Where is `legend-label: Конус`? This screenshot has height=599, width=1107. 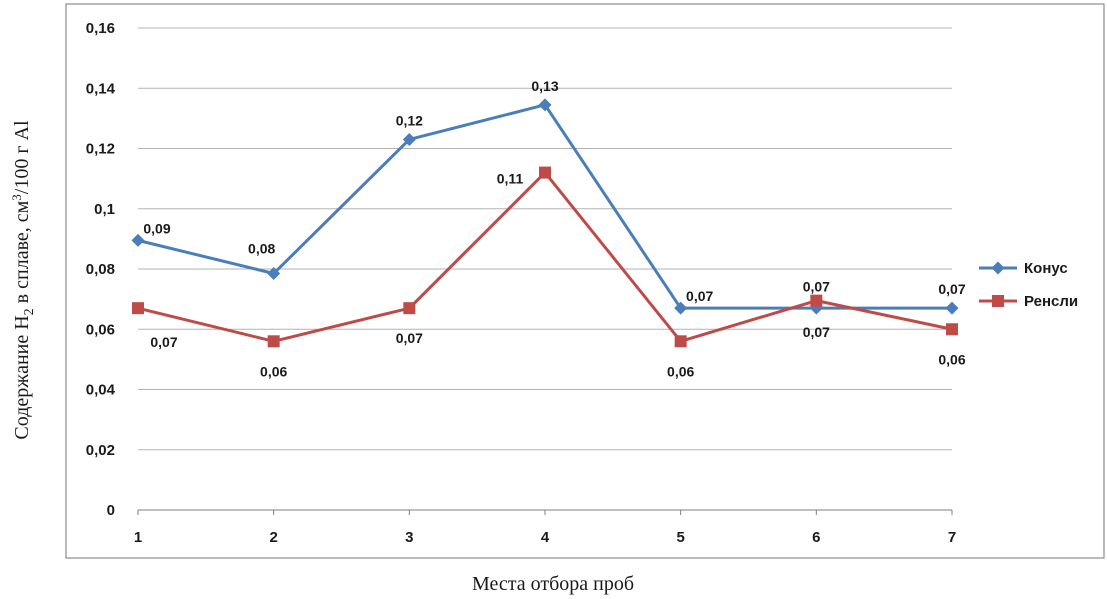 legend-label: Конус is located at coordinates (1046, 268).